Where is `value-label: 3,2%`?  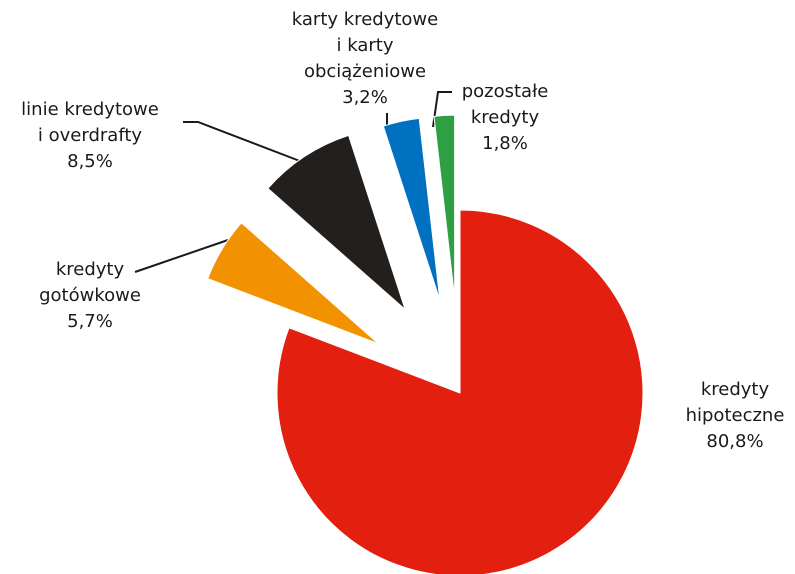
value-label: 3,2% is located at coordinates (365, 97).